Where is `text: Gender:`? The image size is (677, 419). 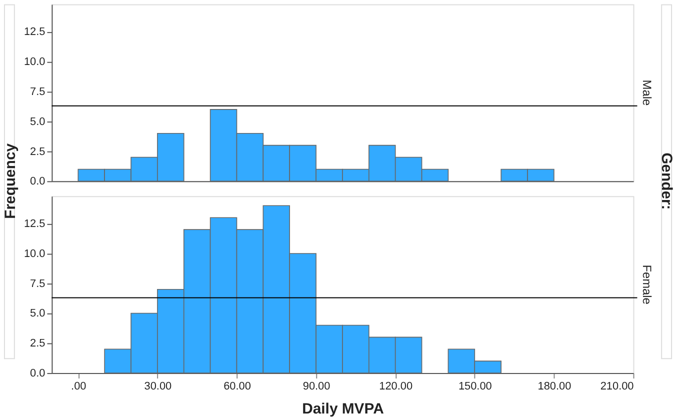
text: Gender: is located at coordinates (666, 181).